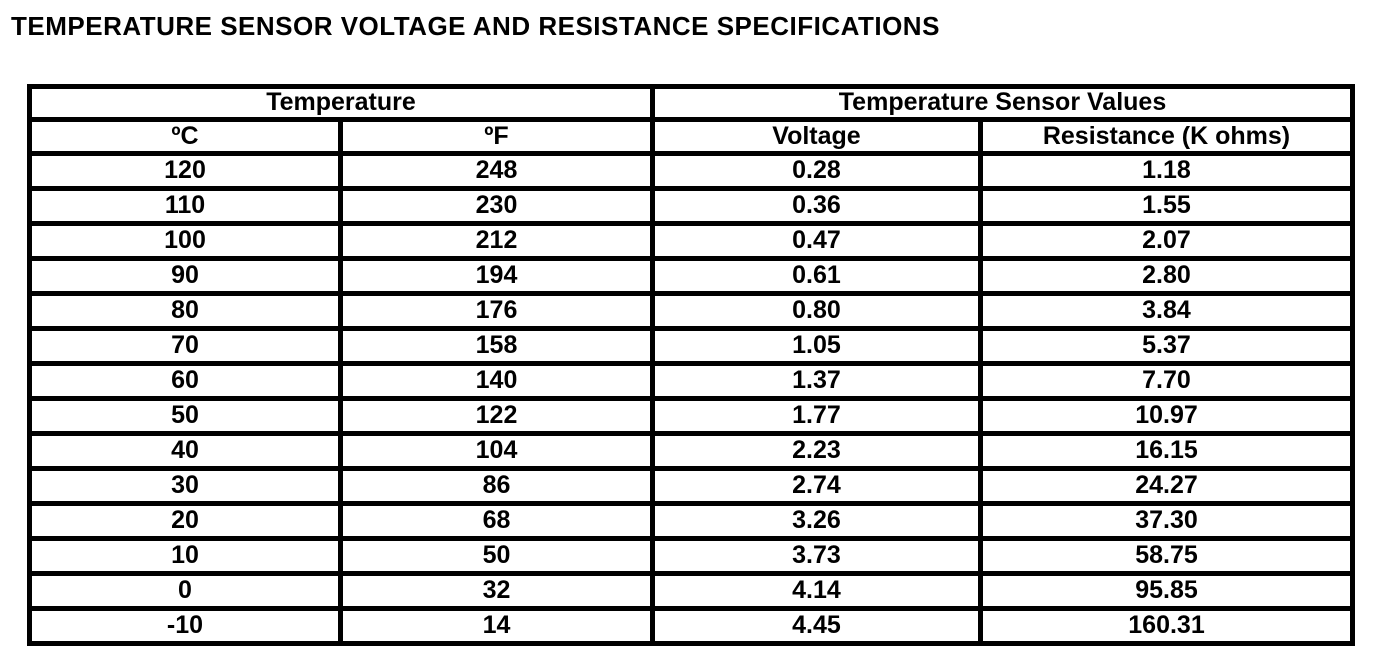 This screenshot has width=1376, height=660. Describe the element at coordinates (496, 311) in the screenshot. I see `table-cell: 176` at that location.